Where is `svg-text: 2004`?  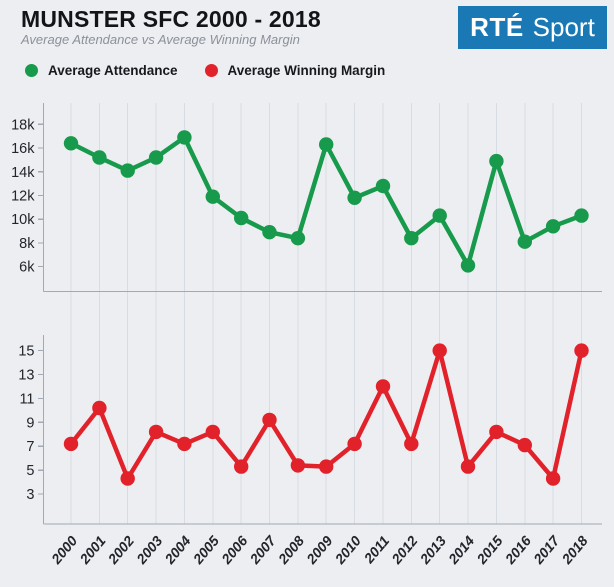 svg-text: 2004 is located at coordinates (177, 549).